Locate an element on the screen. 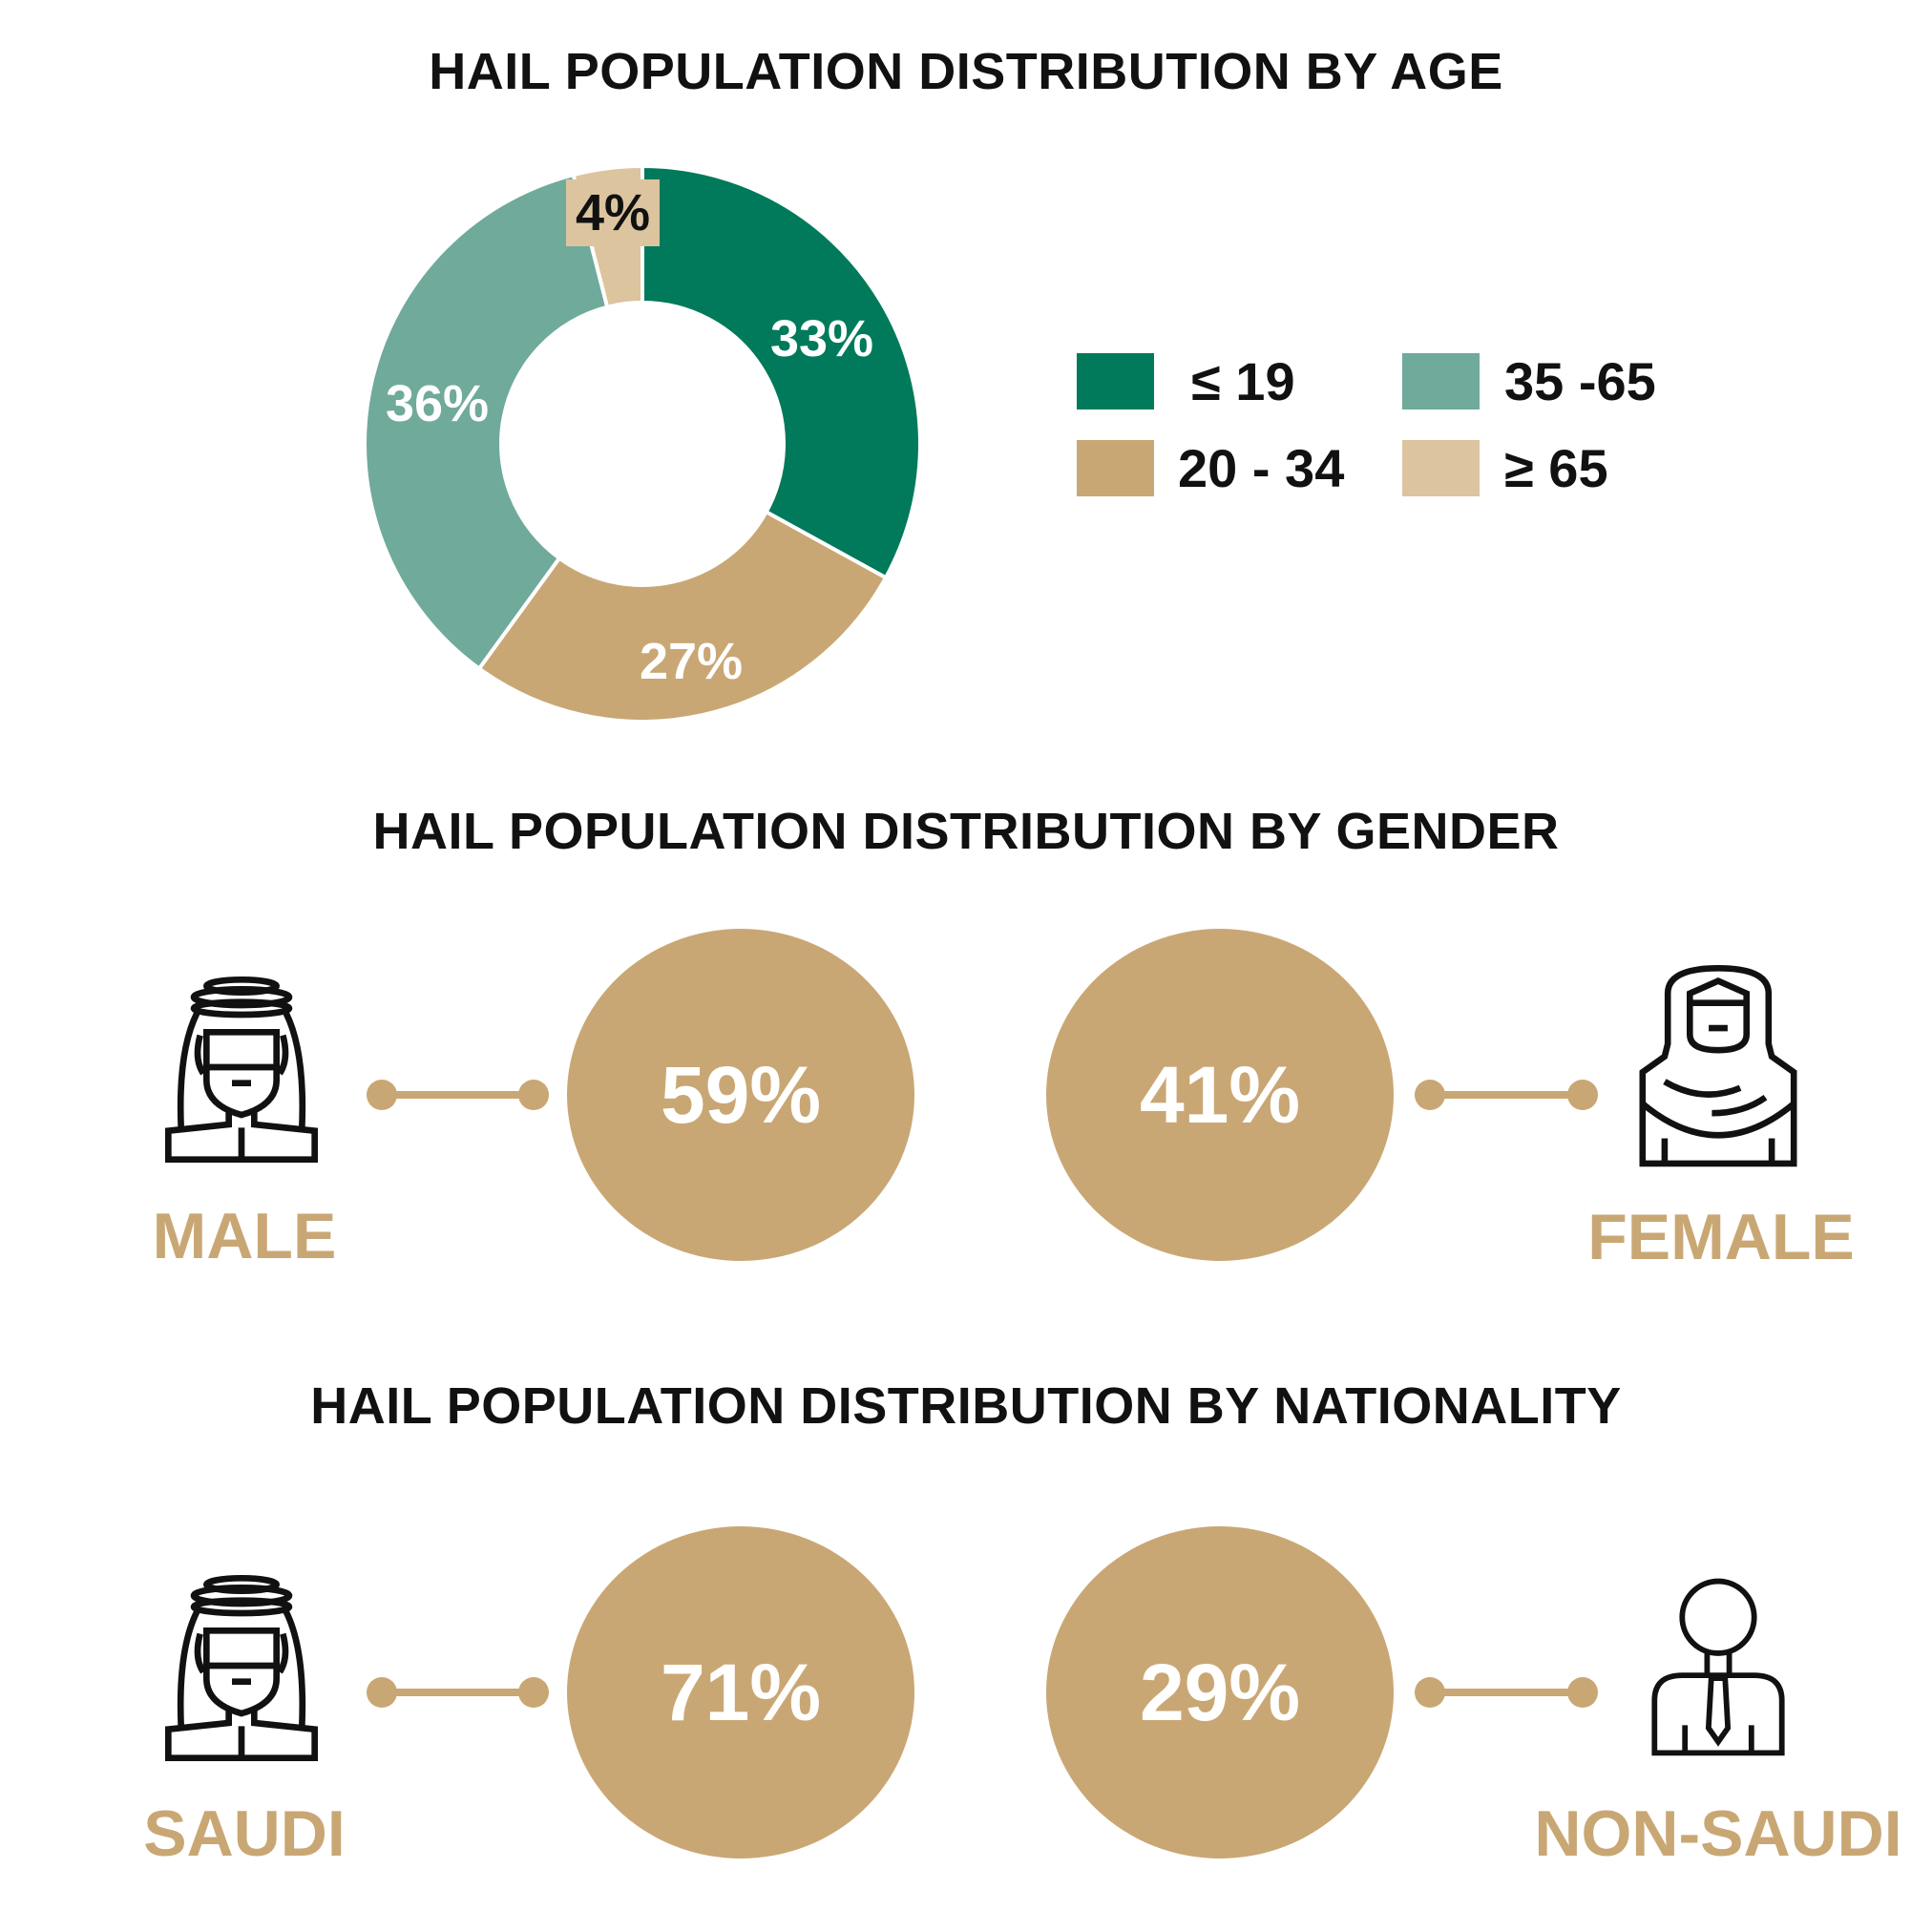 This screenshot has width=1932, height=1932. gender-title: HAIL POPULATION DISTRIBUTION BY GENDER is located at coordinates (966, 832).